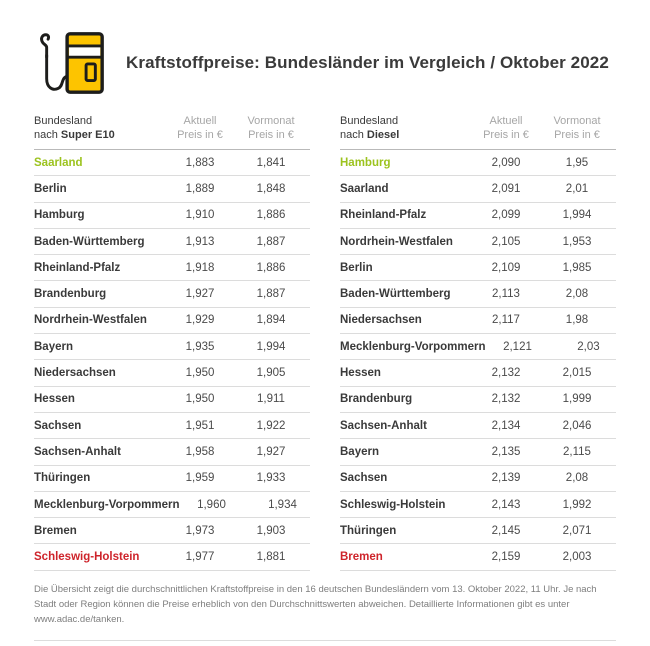  I want to click on previous-price: 2,071, so click(577, 530).